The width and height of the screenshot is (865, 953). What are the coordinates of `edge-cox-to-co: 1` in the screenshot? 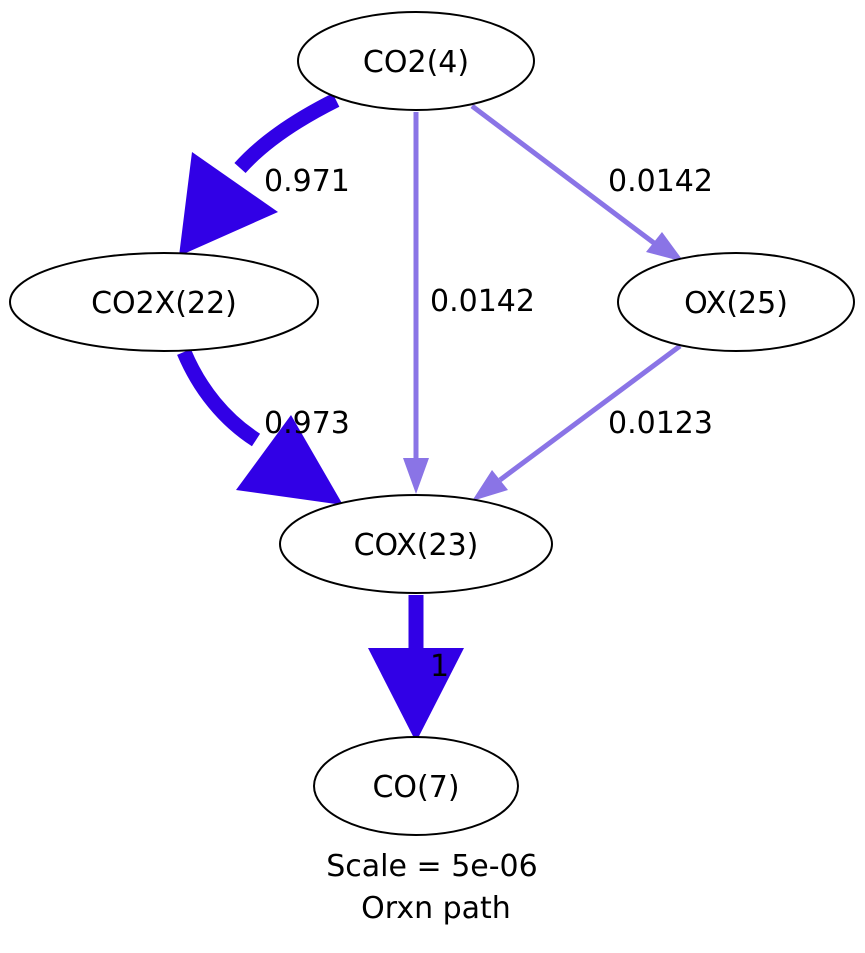 It's located at (416, 668).